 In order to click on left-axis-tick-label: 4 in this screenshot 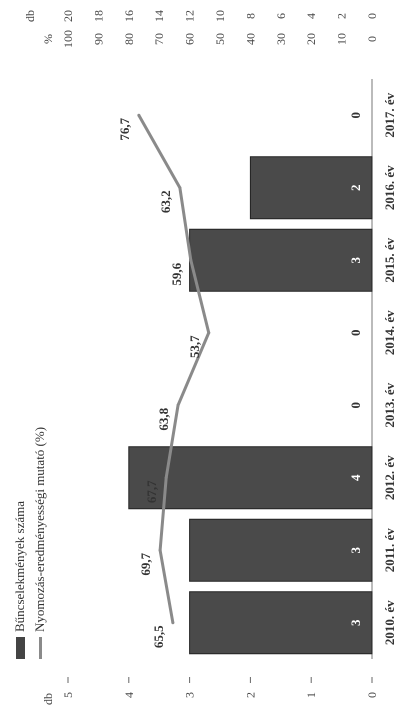, I will do `click(129, 695)`.